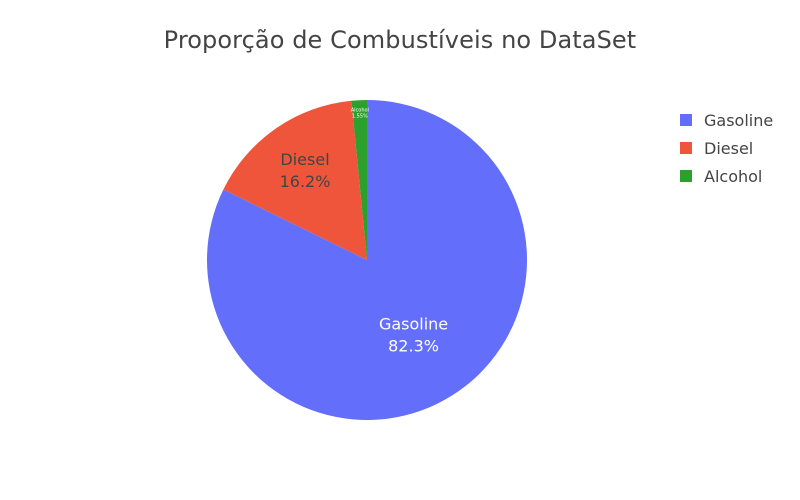 This screenshot has height=500, width=800. I want to click on legend-item-alcohol: Alcohol, so click(735, 176).